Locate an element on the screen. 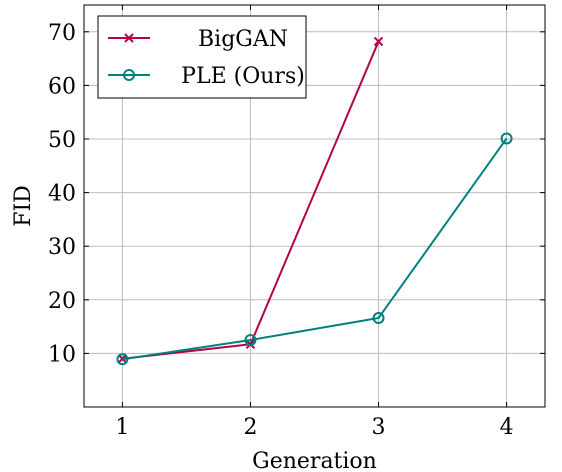 Image resolution: width=562 pixels, height=472 pixels. y-tick-label: 10 is located at coordinates (62, 354).